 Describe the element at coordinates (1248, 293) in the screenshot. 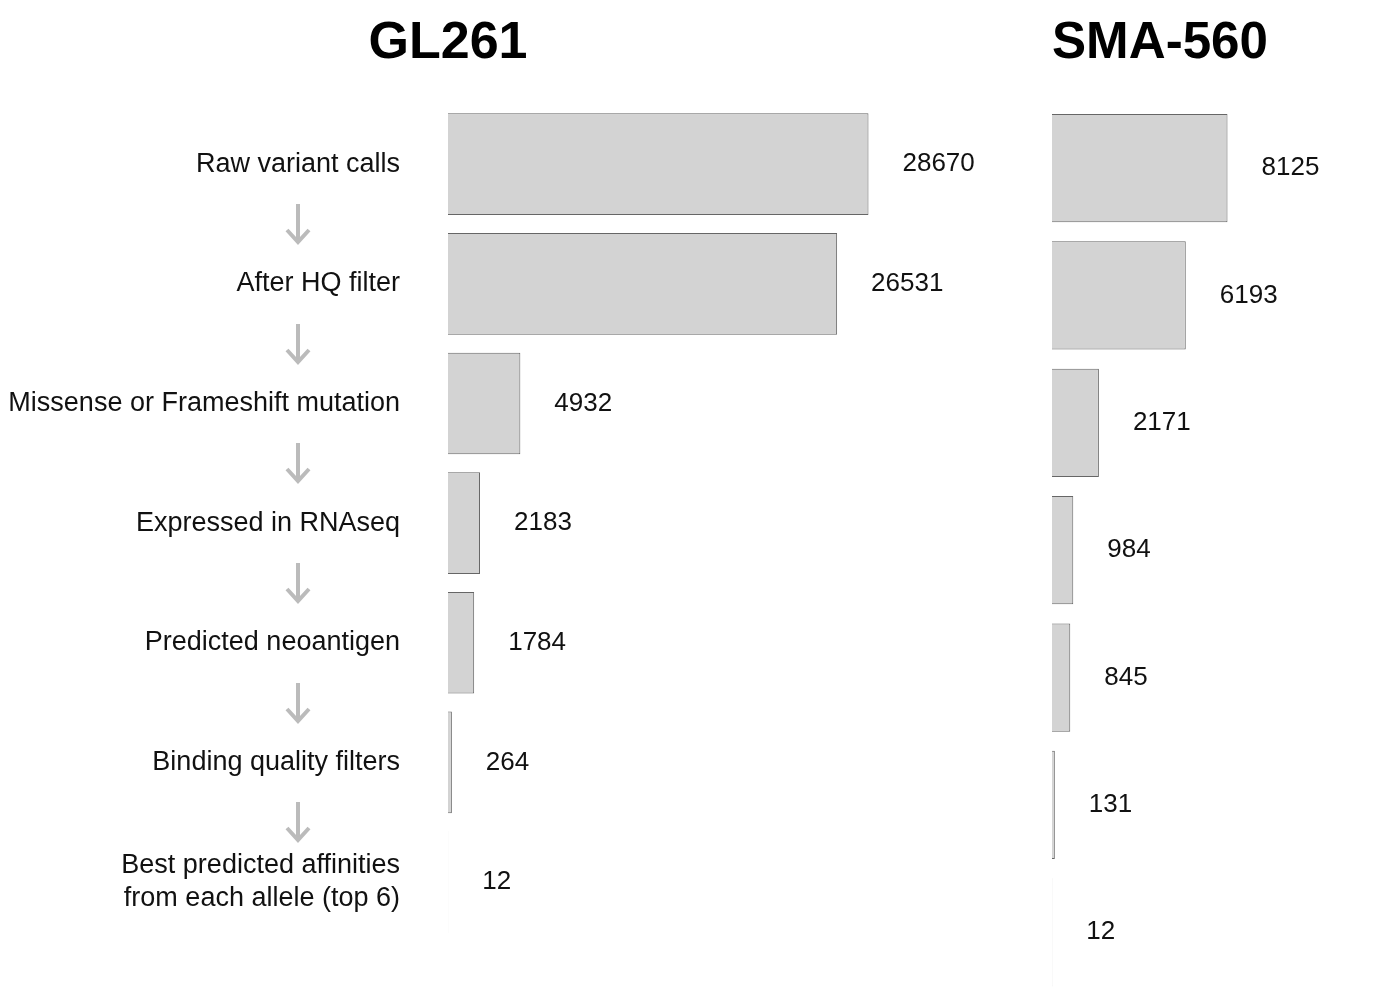

I see `data-label: 6193` at that location.